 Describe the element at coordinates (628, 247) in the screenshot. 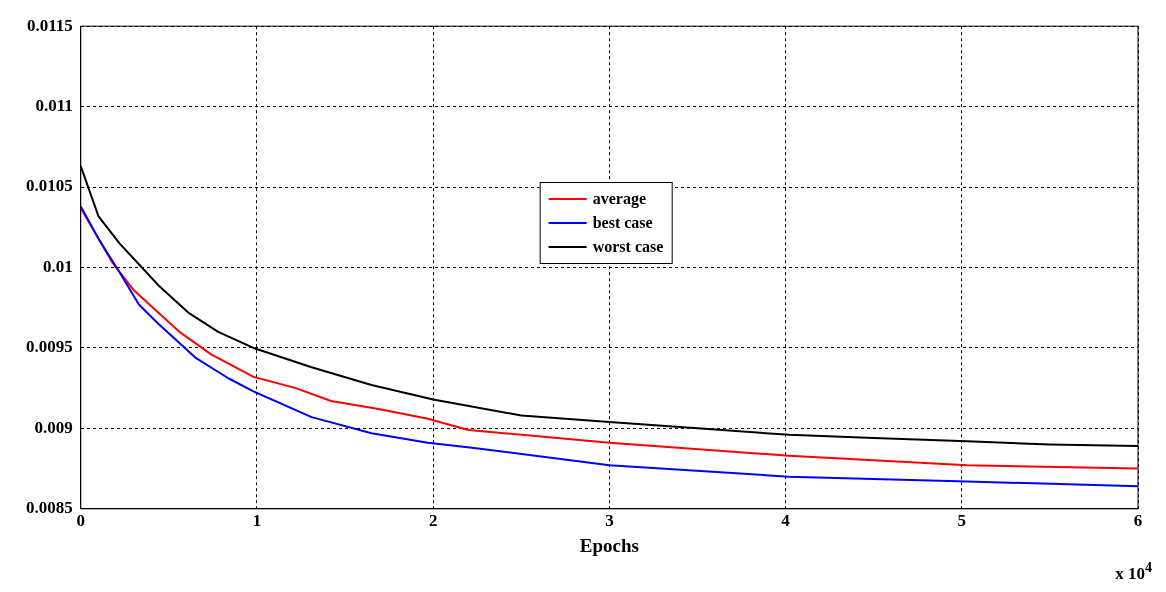

I see `legend-label: worst case` at that location.